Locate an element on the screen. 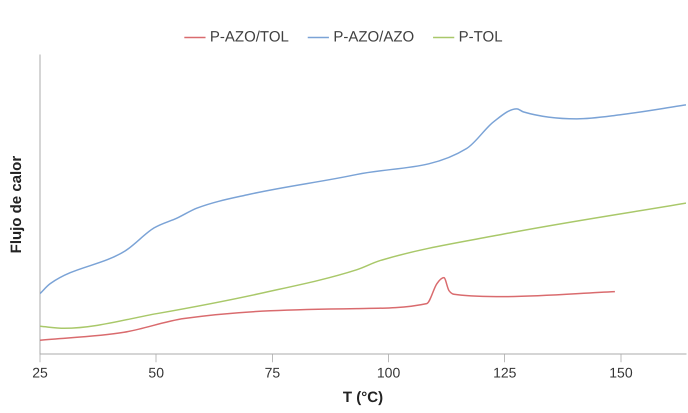 This screenshot has height=413, width=688. x-tick-label: 100 is located at coordinates (388, 372).